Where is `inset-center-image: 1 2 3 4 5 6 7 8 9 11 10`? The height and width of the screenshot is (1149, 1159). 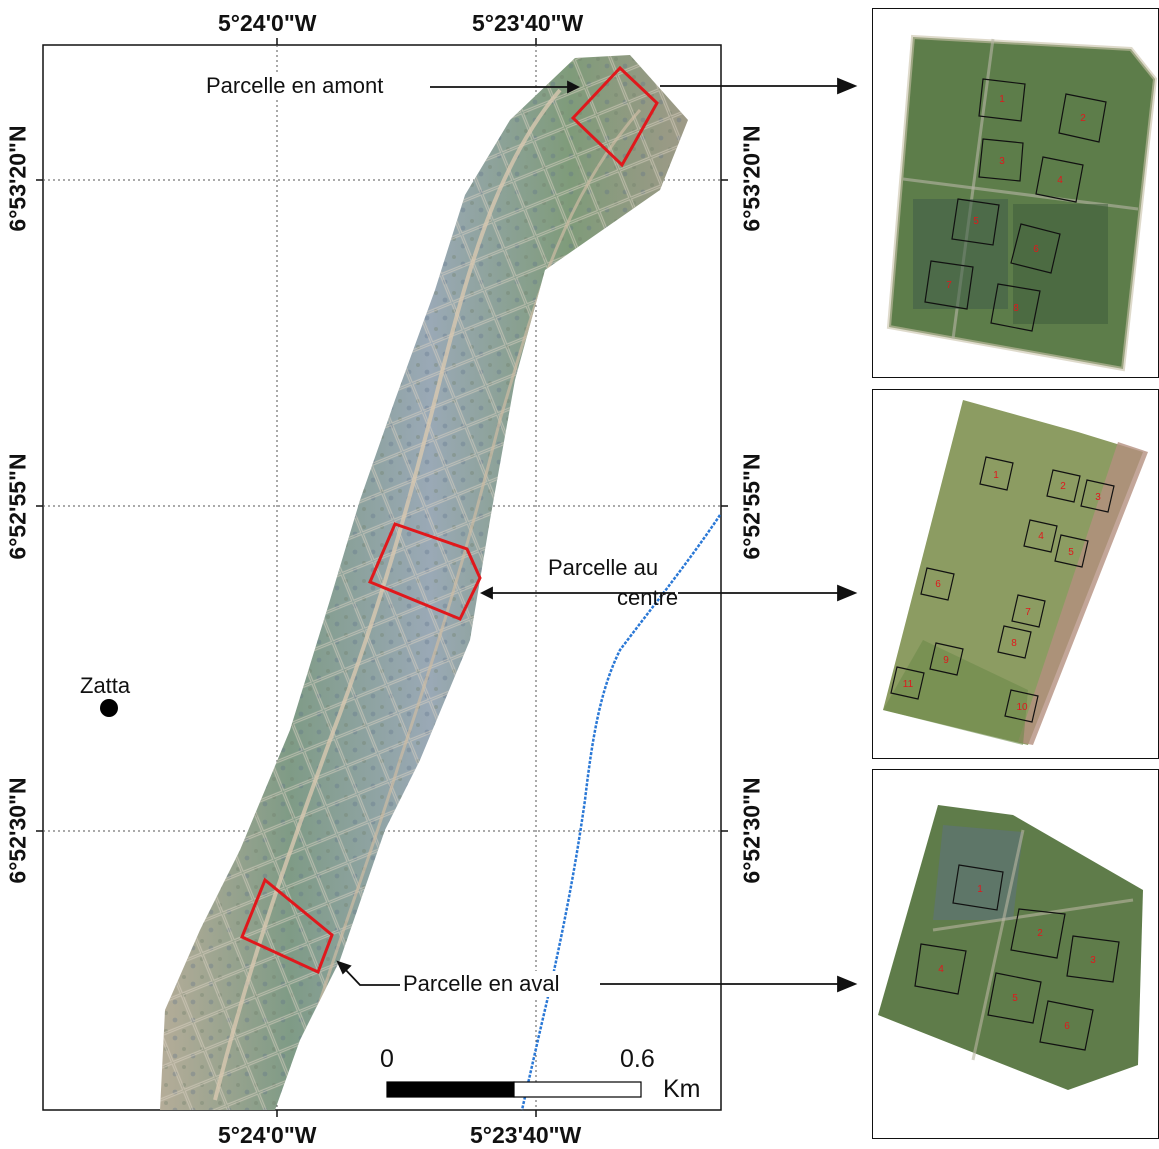
inset-center-image: 1 2 3 4 5 6 7 8 9 11 10 is located at coordinates (1015, 572).